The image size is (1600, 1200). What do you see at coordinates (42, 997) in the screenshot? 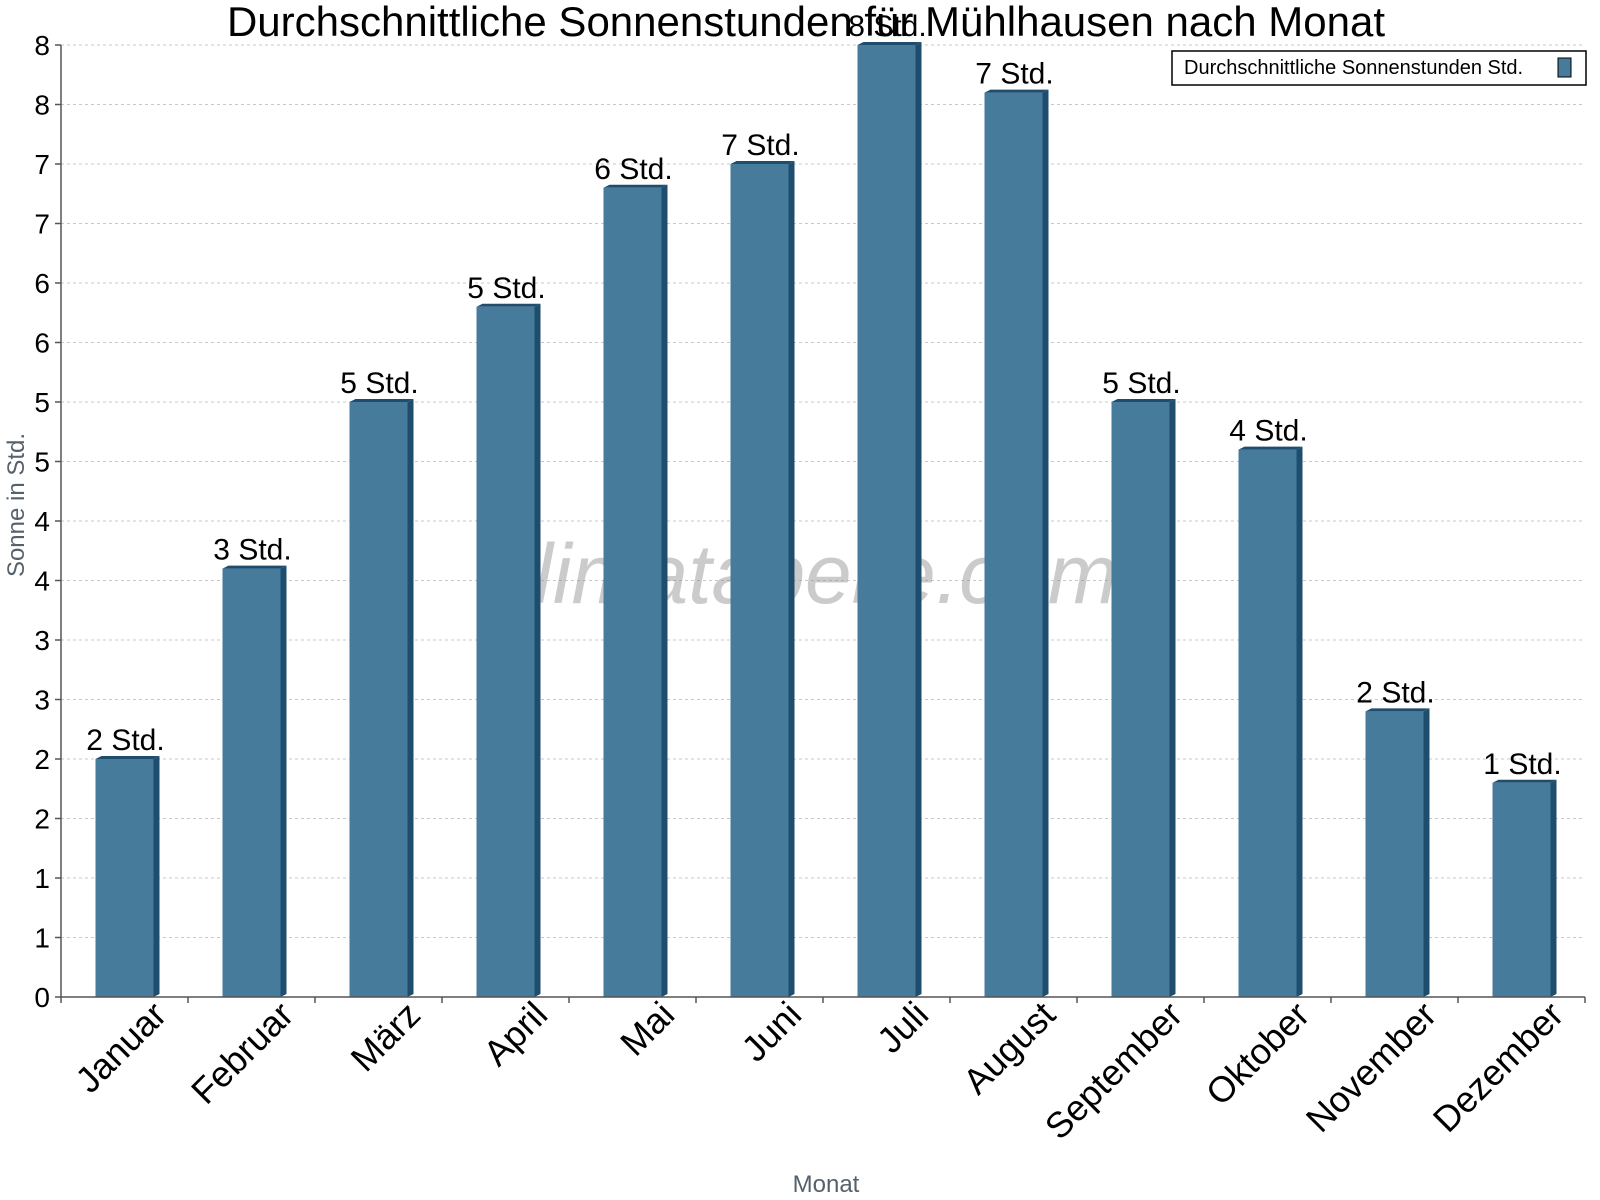
I see `y-tick-label: 0` at bounding box center [42, 997].